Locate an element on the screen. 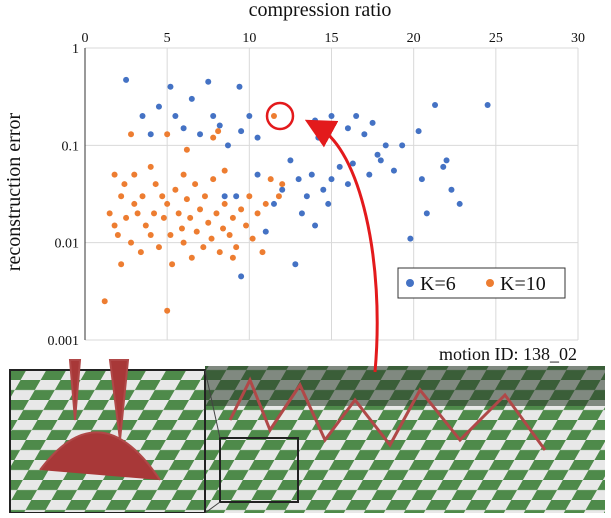 The image size is (611, 518). annotation: motion ID: 138_02 is located at coordinates (508, 354).